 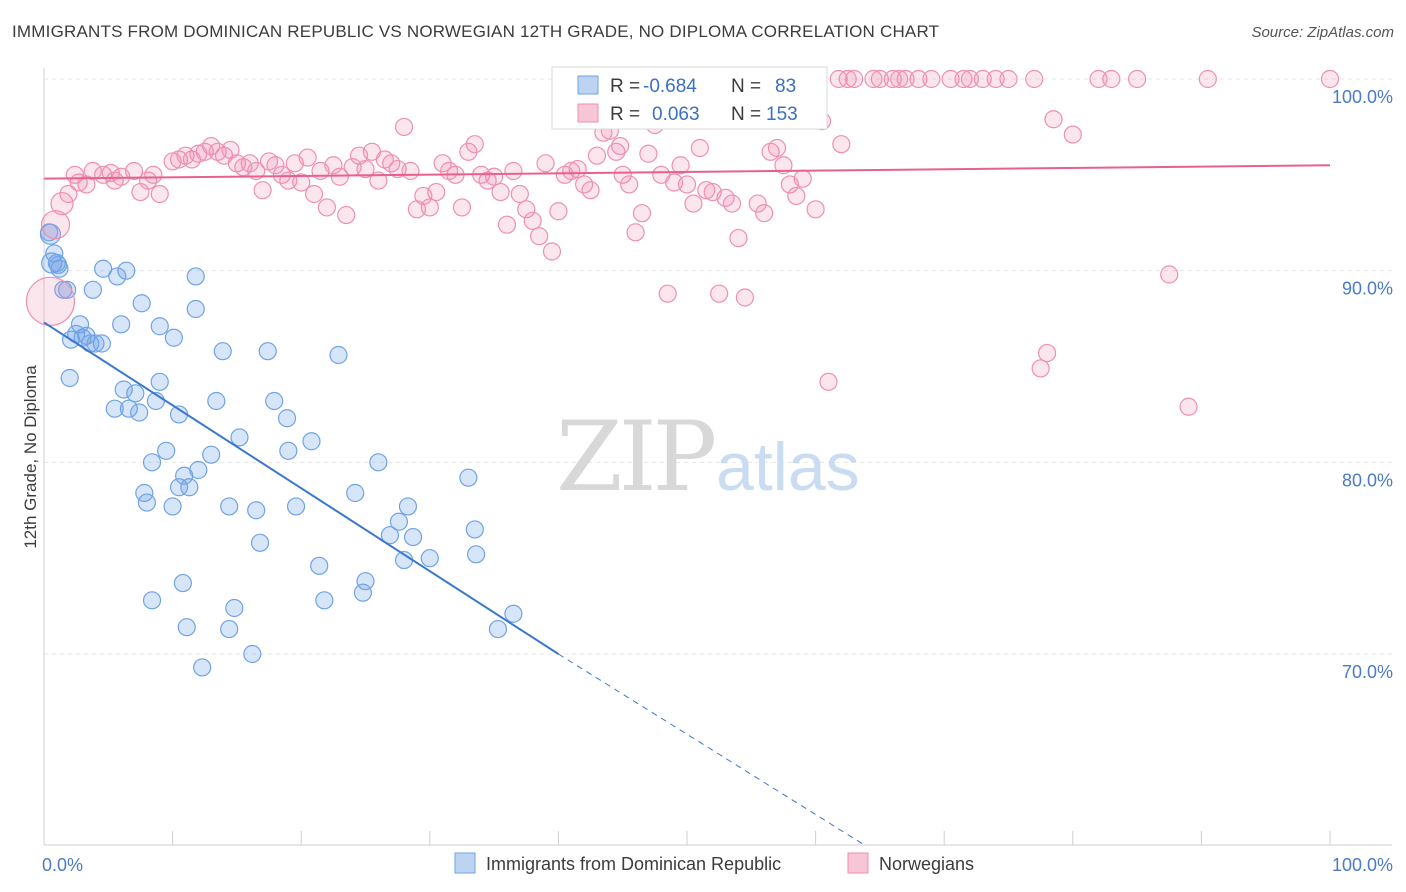 What do you see at coordinates (1367, 672) in the screenshot?
I see `y-tick-label: 70.0%` at bounding box center [1367, 672].